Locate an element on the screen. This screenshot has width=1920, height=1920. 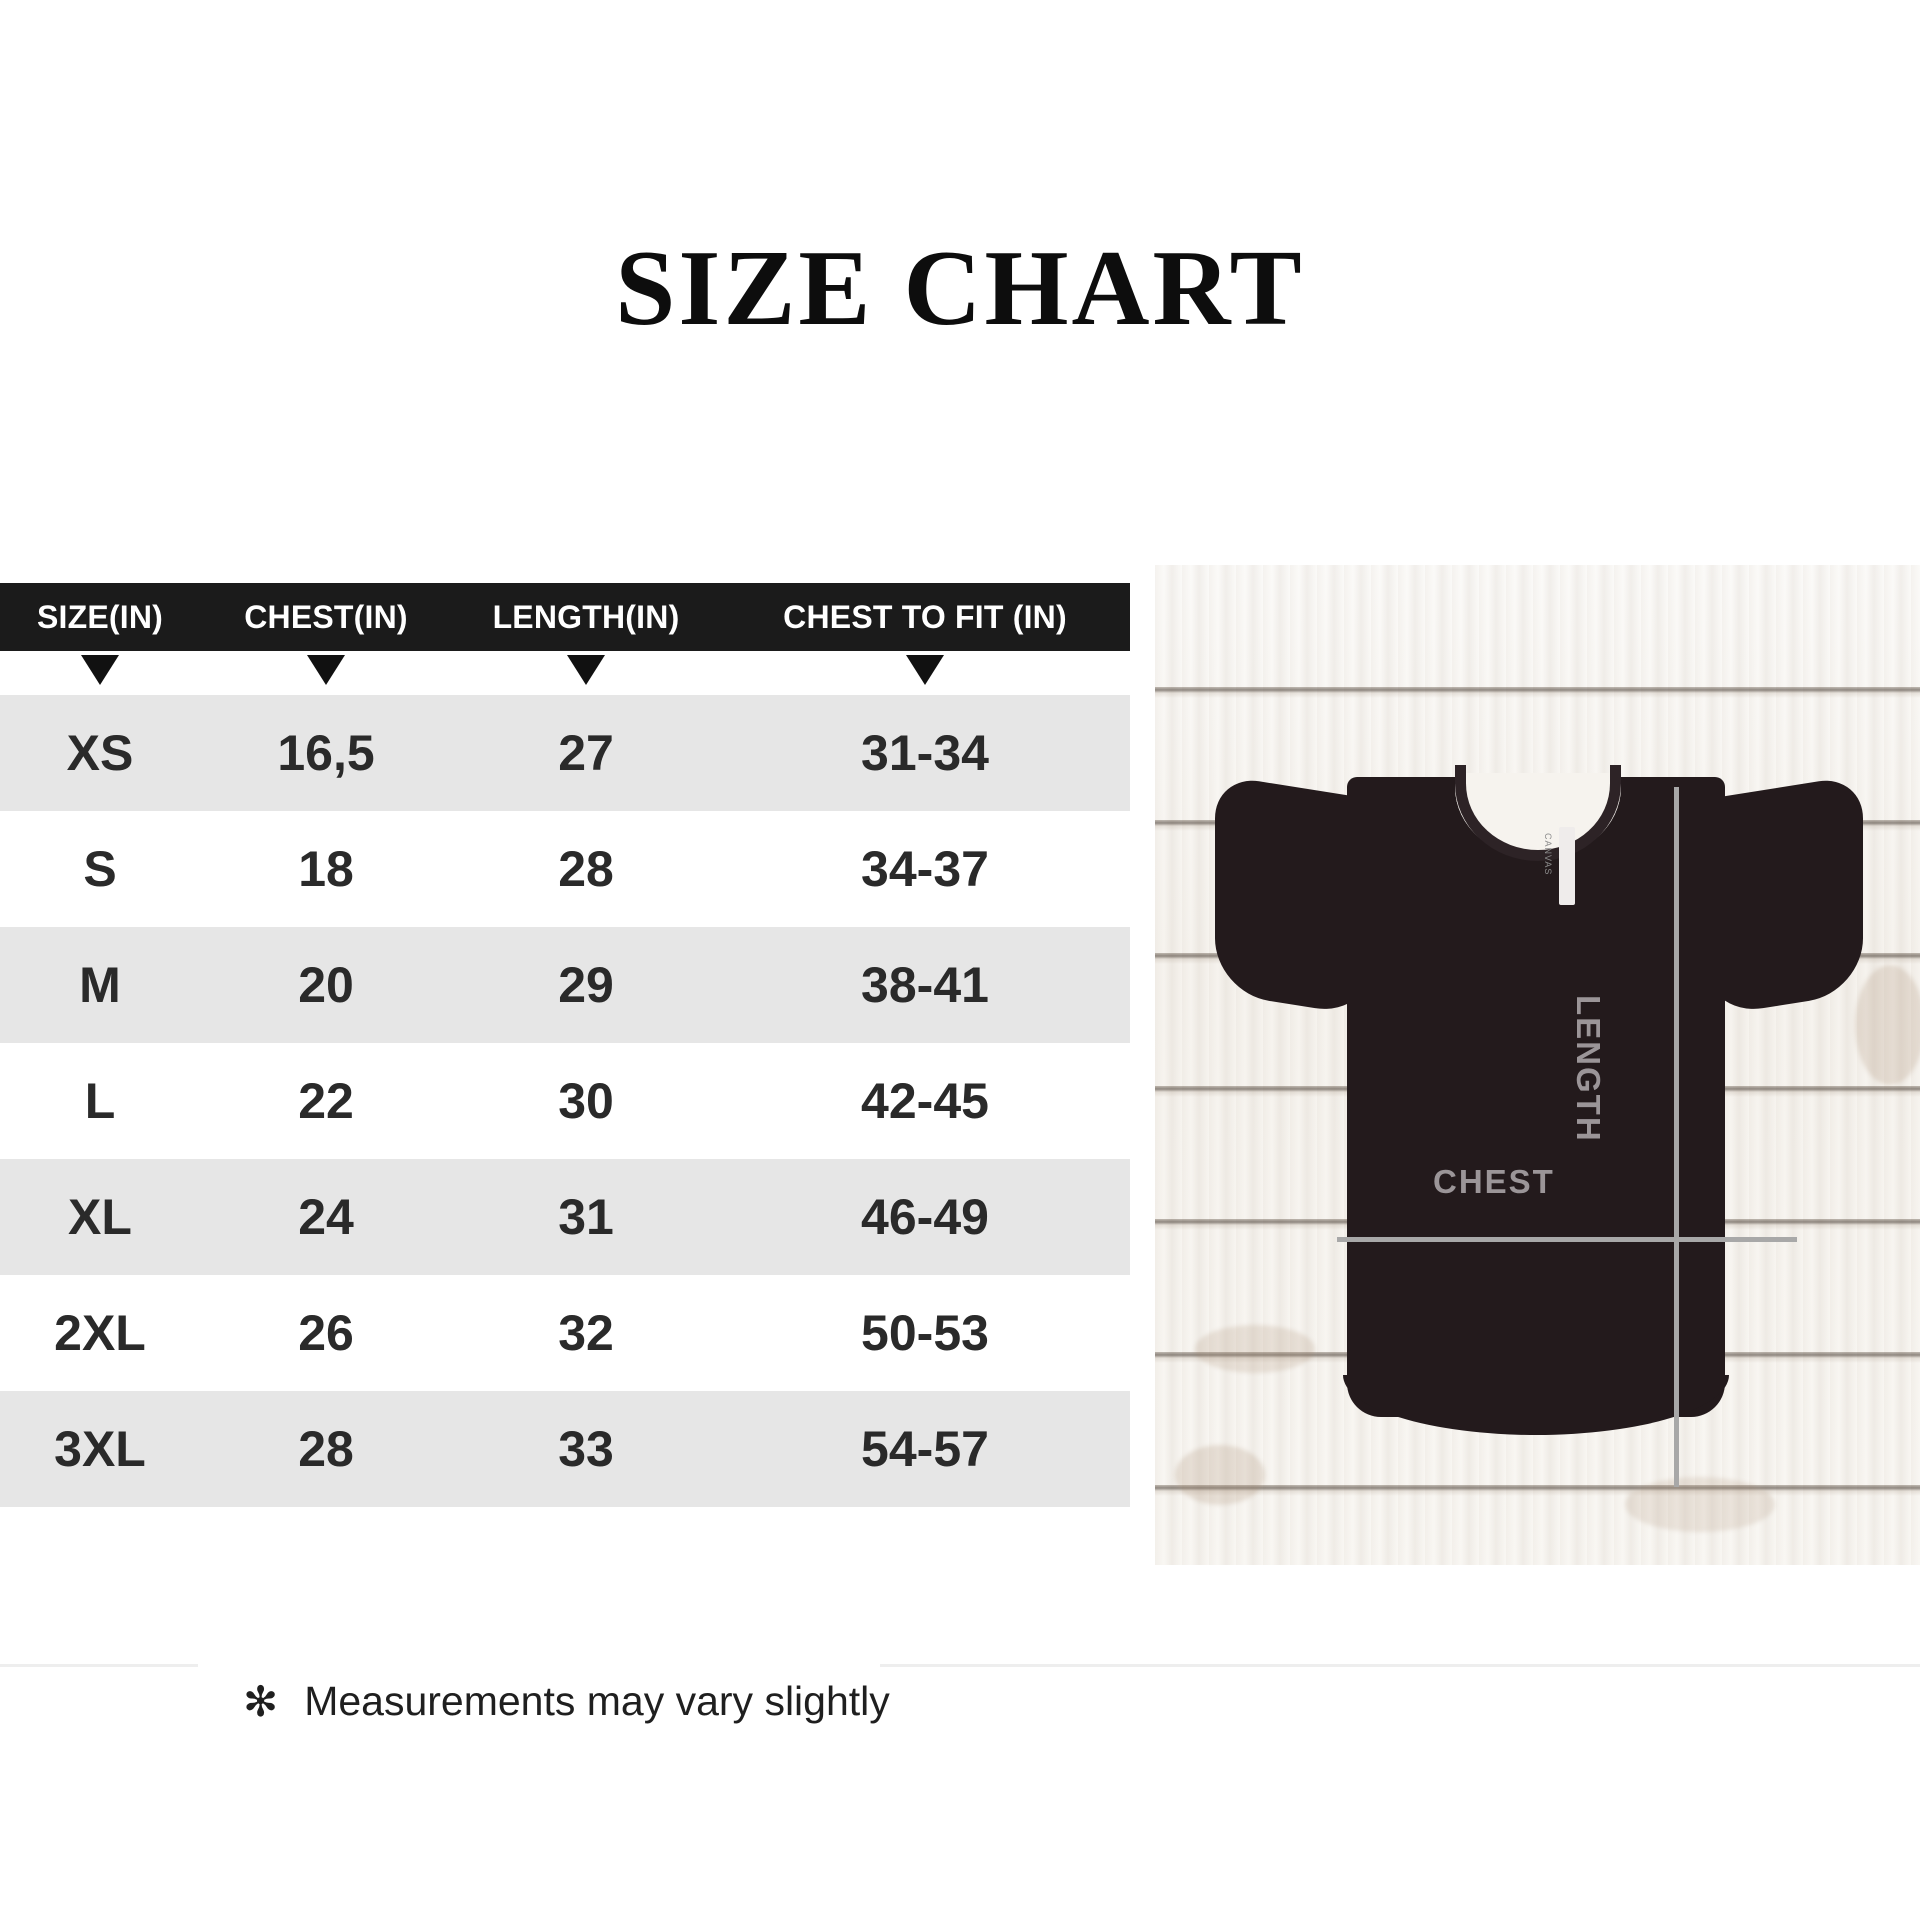
table-row: 2XL 26 32 50-53 is located at coordinates (565, 1333).